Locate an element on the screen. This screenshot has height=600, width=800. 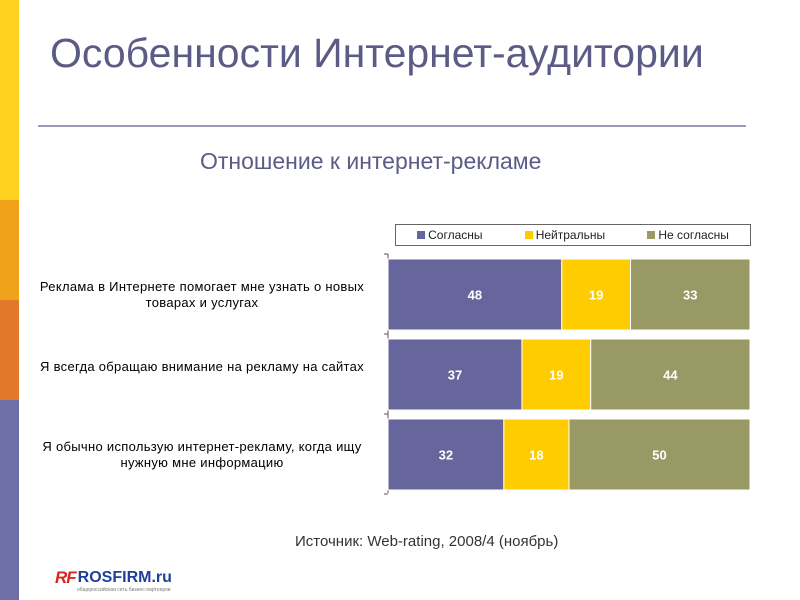
chart-subtitle: Отношение к интернет-рекламе is located at coordinates (371, 161).